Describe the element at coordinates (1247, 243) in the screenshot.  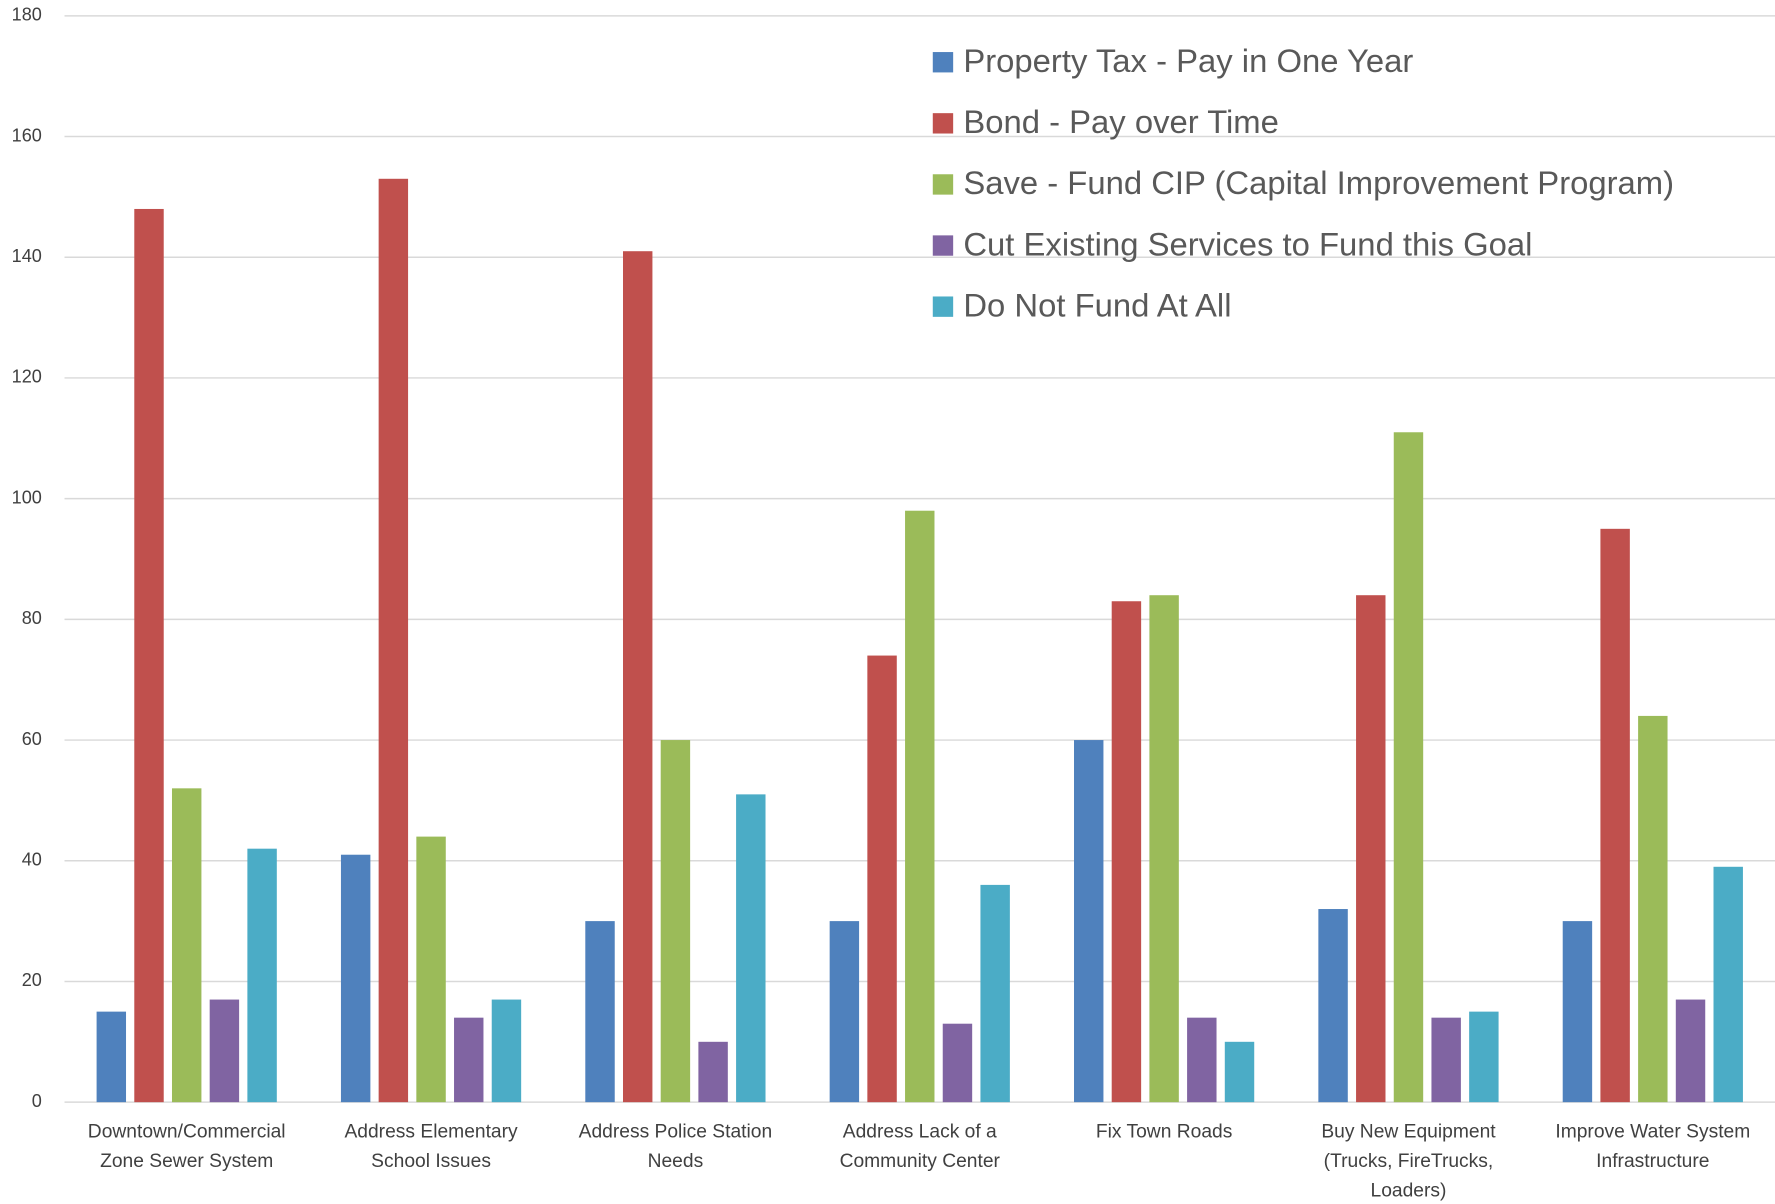
I see `legend-label: Cut Existing Services to Fund this Goal` at that location.